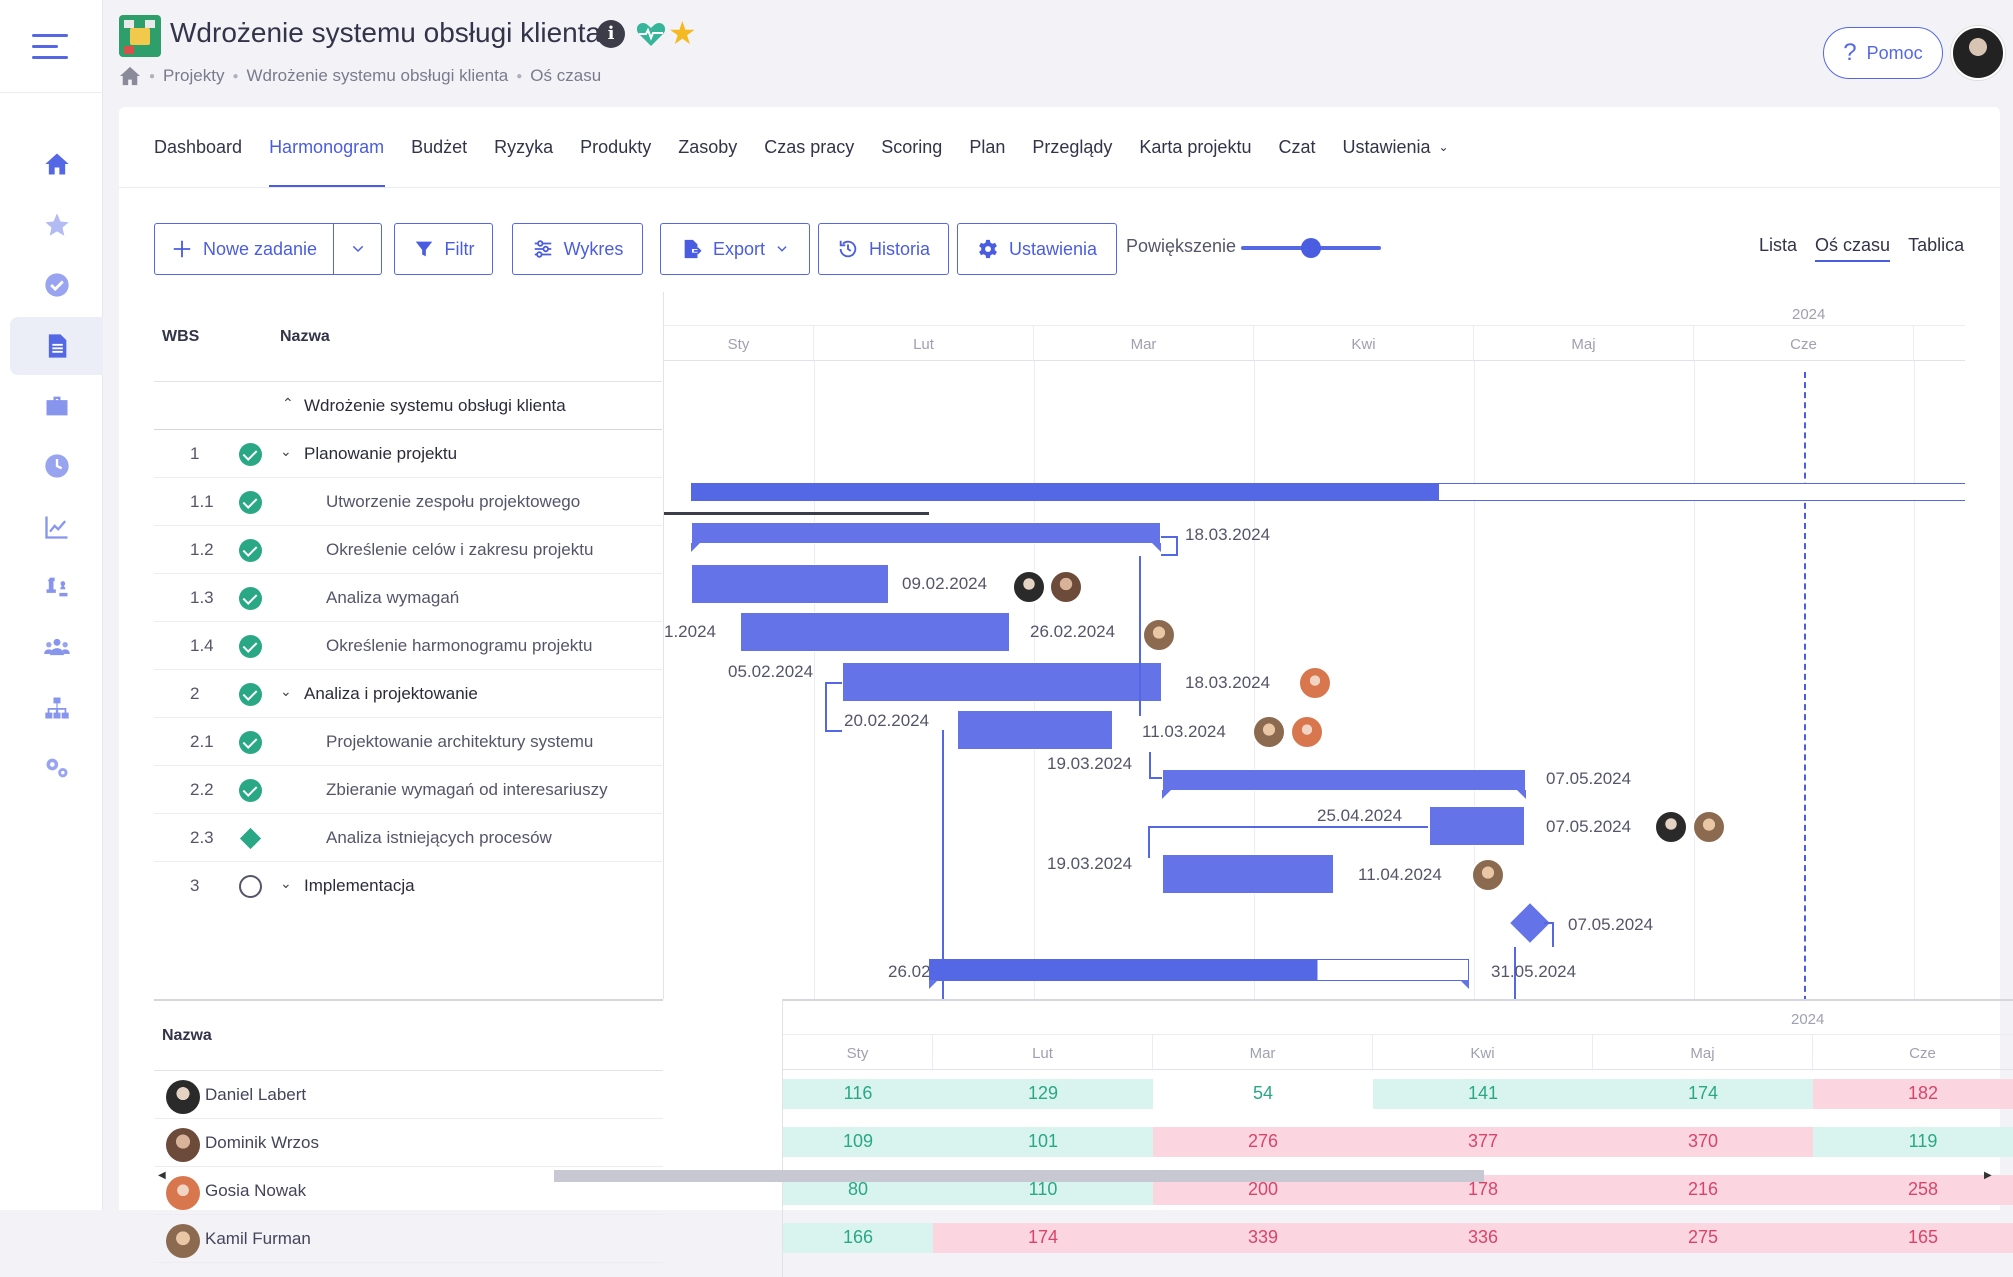 The image size is (2013, 1277). I want to click on table-row: 2 ⌄ Analiza i projektowanie, so click(408, 694).